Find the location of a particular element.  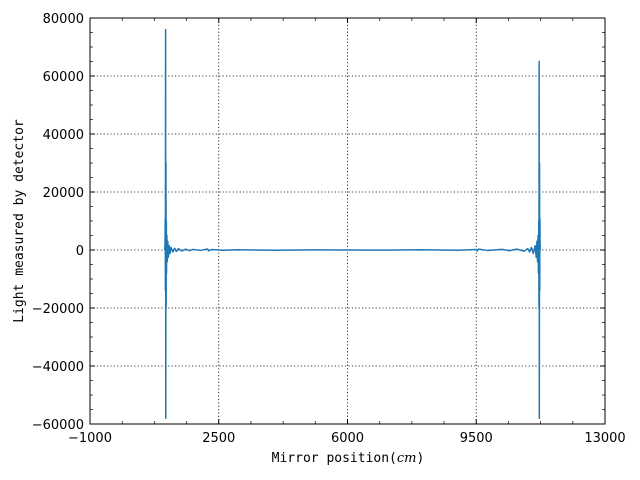

y-tick-label: 0 is located at coordinates (80, 251).